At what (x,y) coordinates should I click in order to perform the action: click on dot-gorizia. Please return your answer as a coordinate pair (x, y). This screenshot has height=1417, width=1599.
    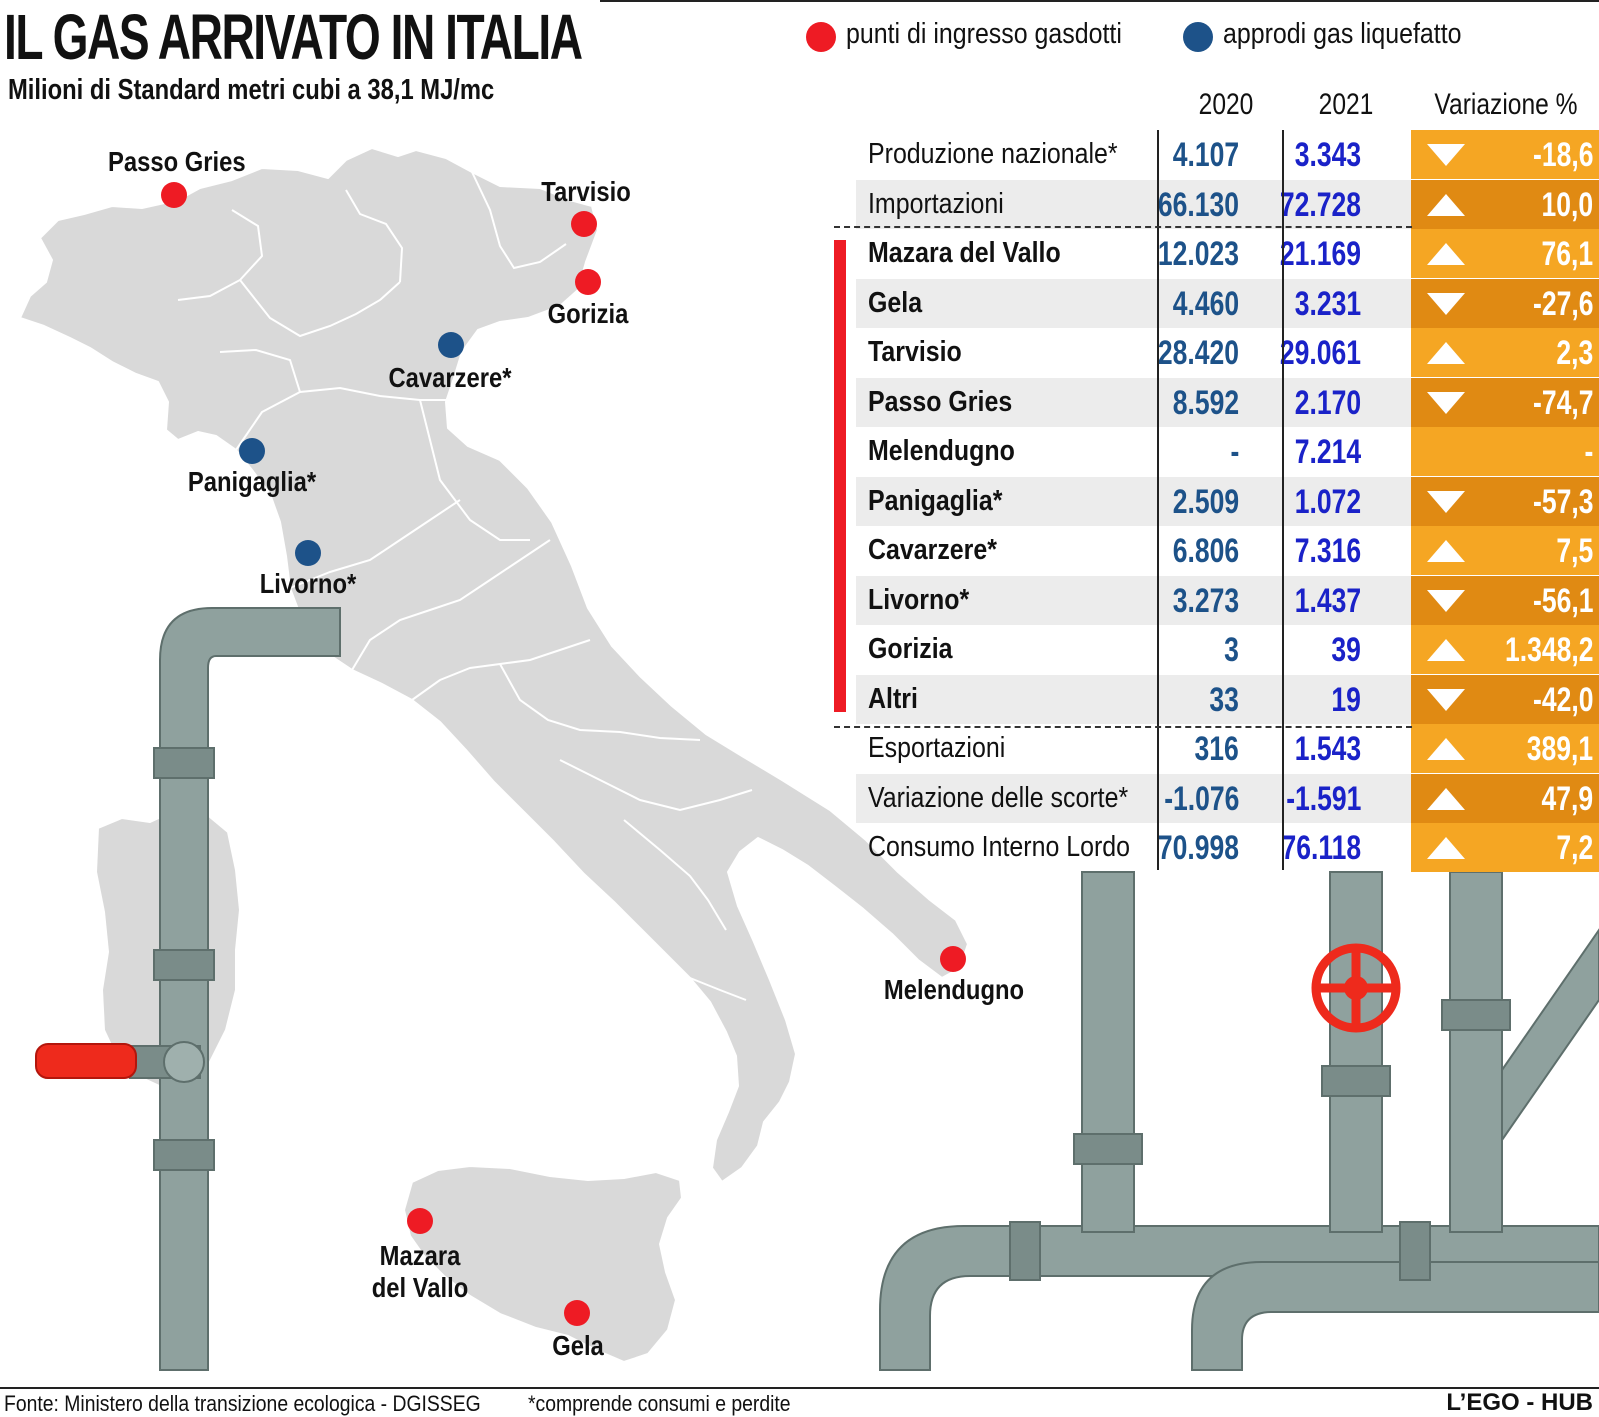
    Looking at the image, I should click on (588, 282).